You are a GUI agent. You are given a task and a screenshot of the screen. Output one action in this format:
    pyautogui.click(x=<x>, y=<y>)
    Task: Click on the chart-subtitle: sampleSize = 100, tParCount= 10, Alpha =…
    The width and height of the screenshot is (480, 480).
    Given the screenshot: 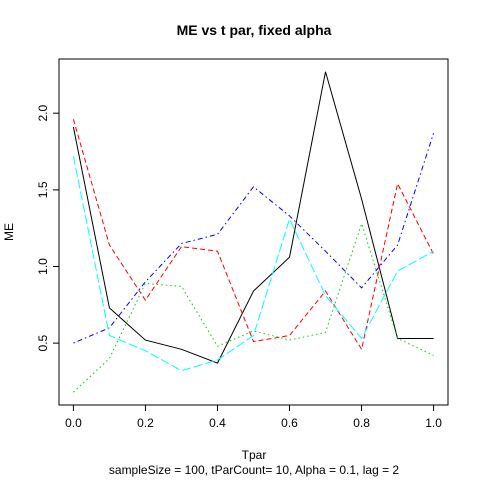 What is the action you would take?
    pyautogui.click(x=254, y=470)
    